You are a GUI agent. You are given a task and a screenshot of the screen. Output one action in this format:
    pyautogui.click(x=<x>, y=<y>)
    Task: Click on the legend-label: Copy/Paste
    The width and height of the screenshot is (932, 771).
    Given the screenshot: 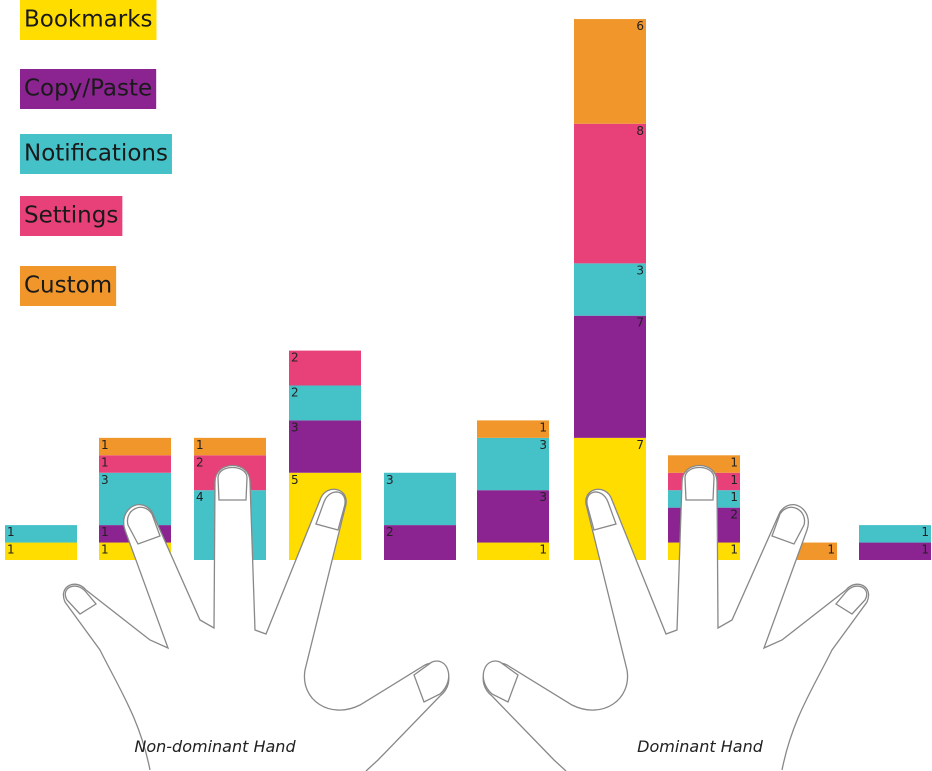 What is the action you would take?
    pyautogui.click(x=88, y=89)
    